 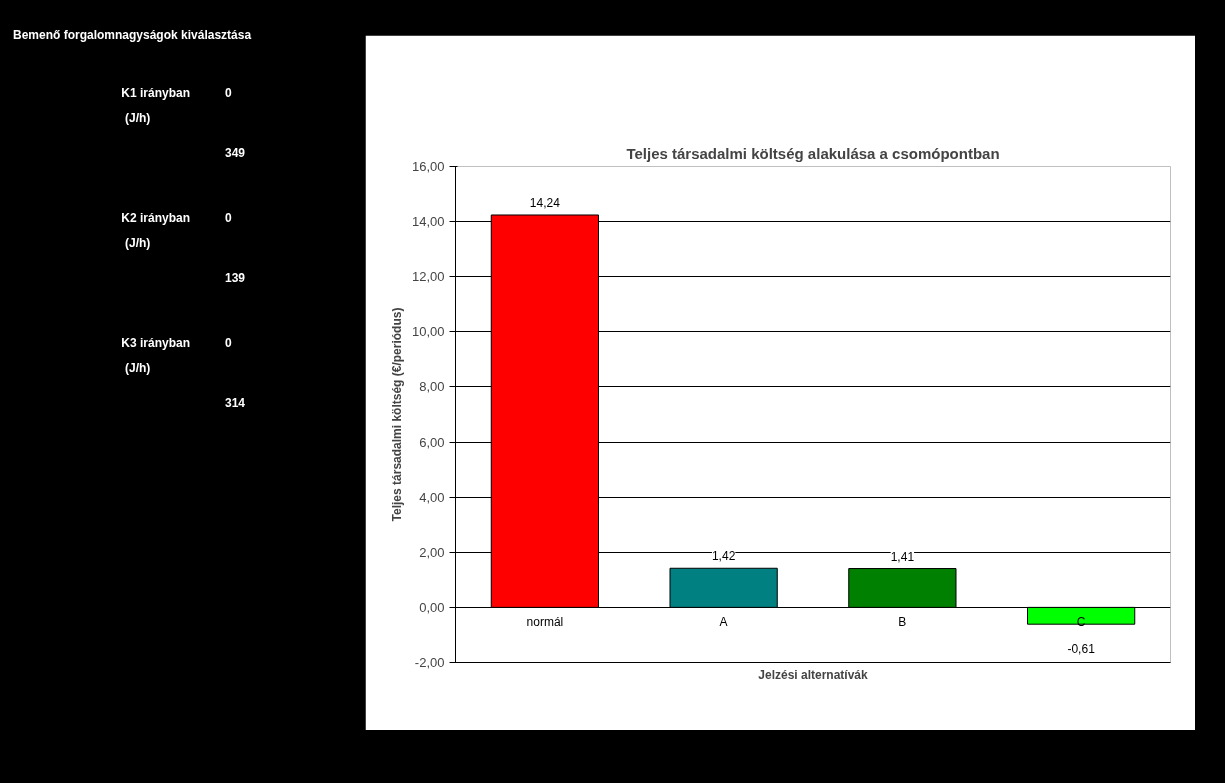 What do you see at coordinates (428, 222) in the screenshot?
I see `y-tick-label: 14,00` at bounding box center [428, 222].